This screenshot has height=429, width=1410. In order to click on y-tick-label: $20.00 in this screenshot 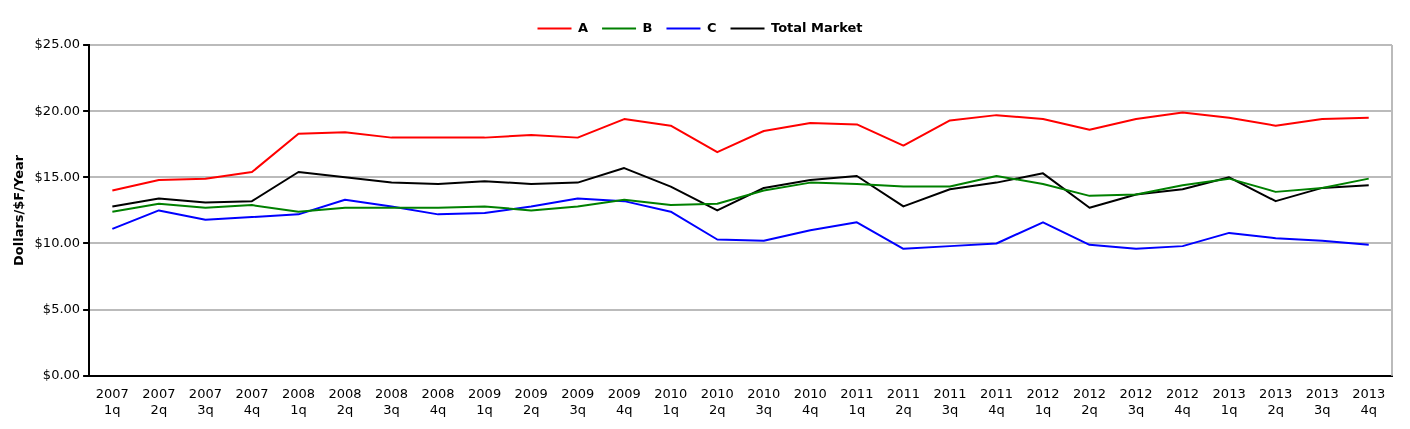, I will do `click(57, 110)`.